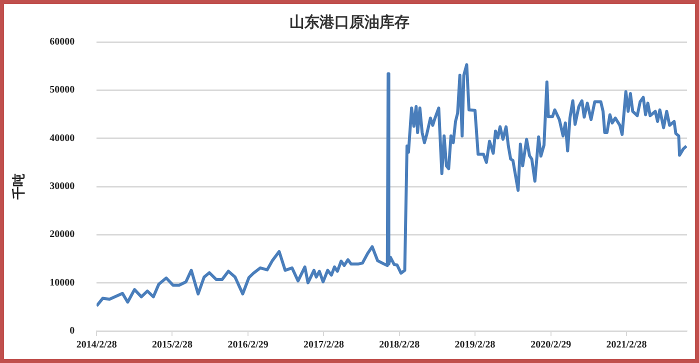  Describe the element at coordinates (399, 345) in the screenshot. I see `x-tick-label: 2018/2/28` at that location.